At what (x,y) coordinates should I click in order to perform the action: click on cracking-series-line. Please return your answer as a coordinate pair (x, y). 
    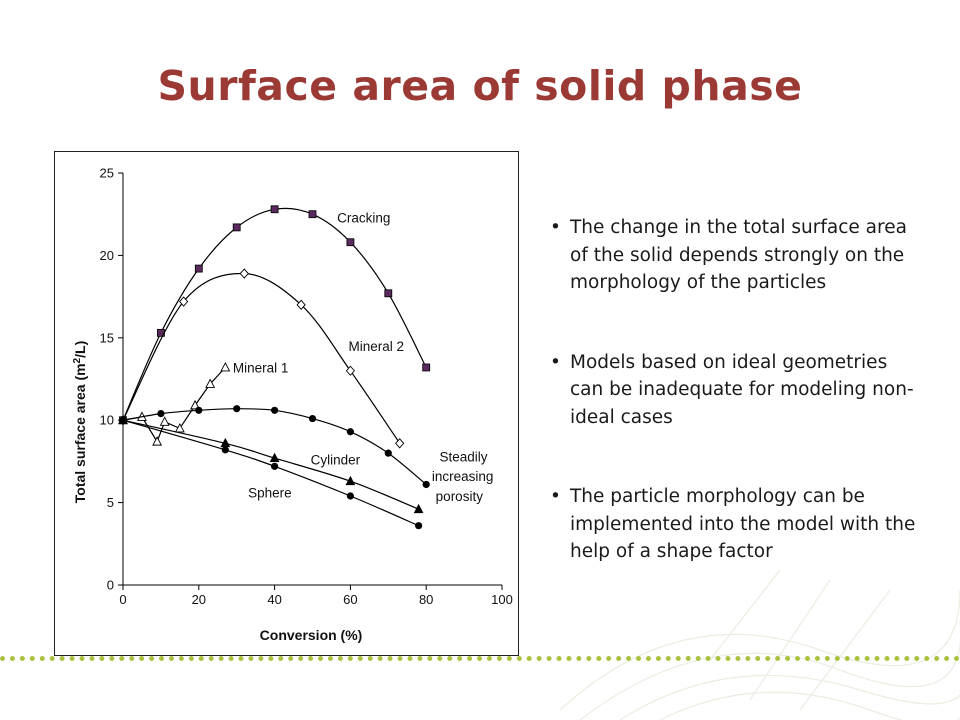
    Looking at the image, I should click on (274, 314).